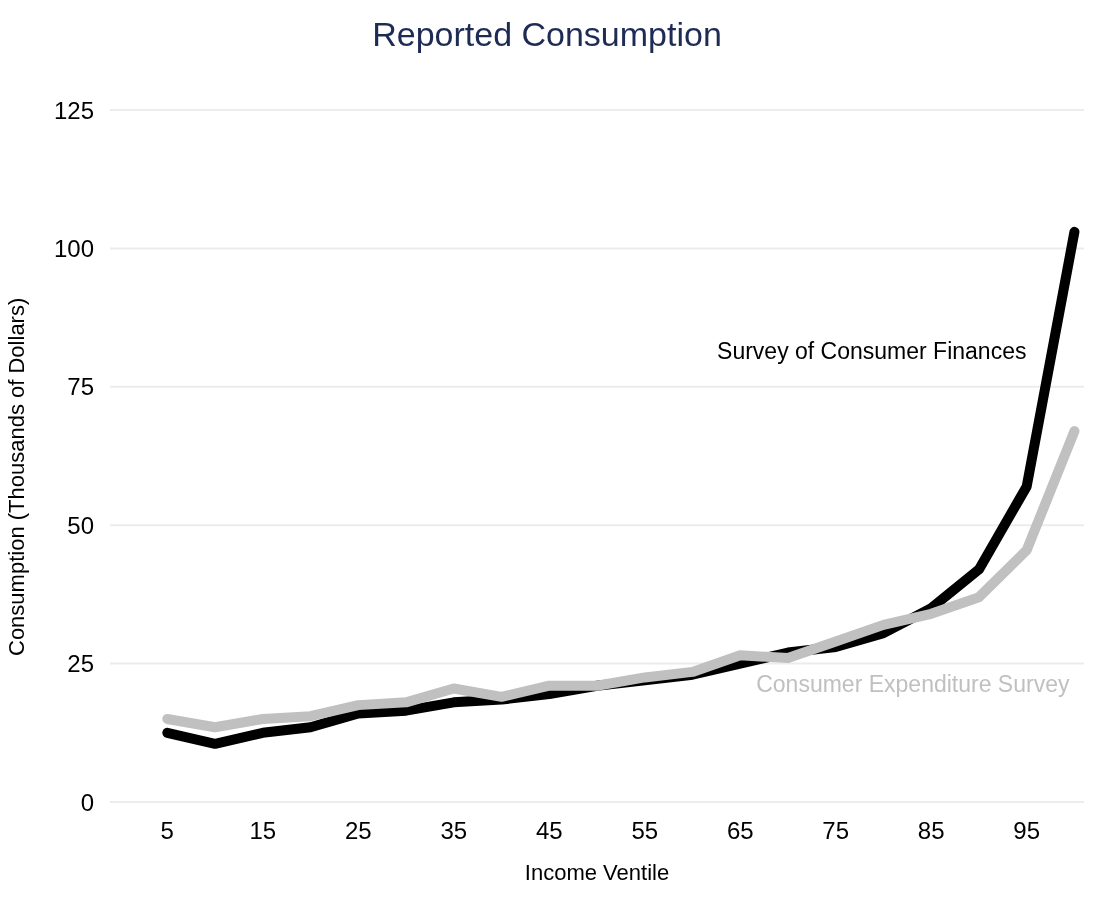 The width and height of the screenshot is (1094, 899). What do you see at coordinates (87, 802) in the screenshot?
I see `y-tick-label: 0` at bounding box center [87, 802].